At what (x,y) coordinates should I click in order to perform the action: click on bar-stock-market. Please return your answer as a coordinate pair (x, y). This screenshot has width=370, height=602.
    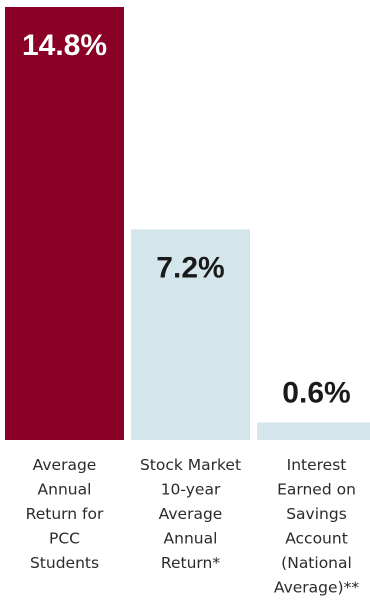
    Looking at the image, I should click on (190, 334).